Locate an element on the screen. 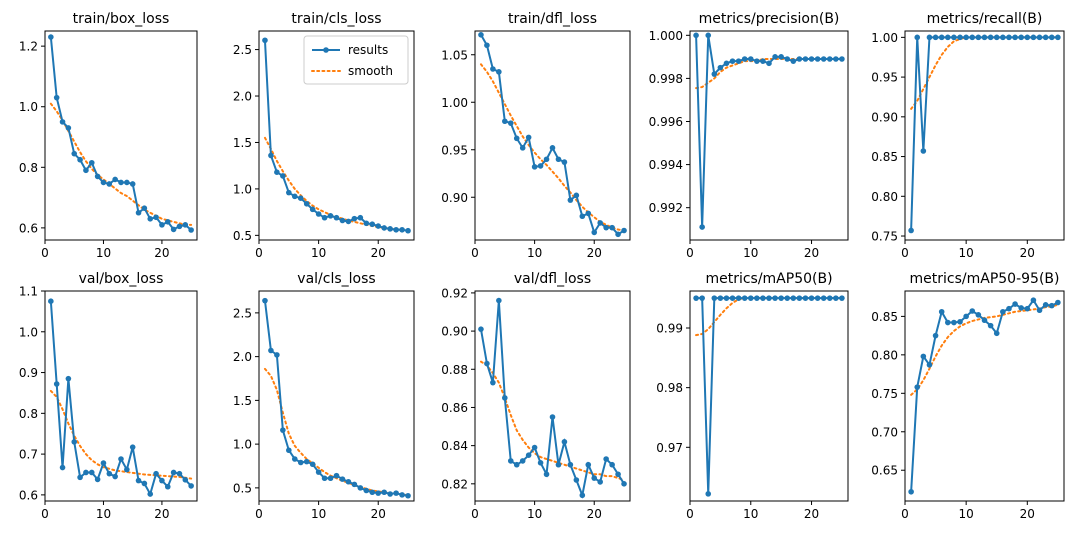 Image resolution: width=1080 pixels, height=540 pixels. y-tick-label: 0.994 is located at coordinates (666, 165).